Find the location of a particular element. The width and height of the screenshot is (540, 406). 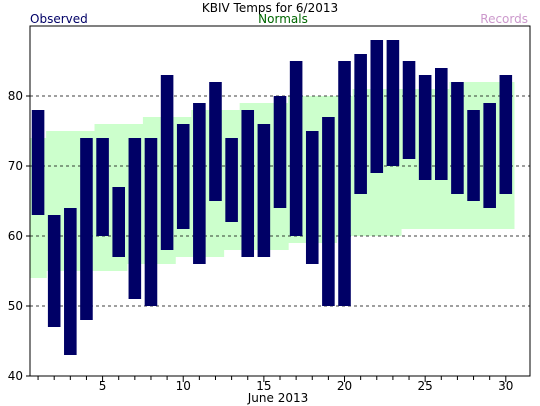

x-tick-label-10: 10 is located at coordinates (183, 386).